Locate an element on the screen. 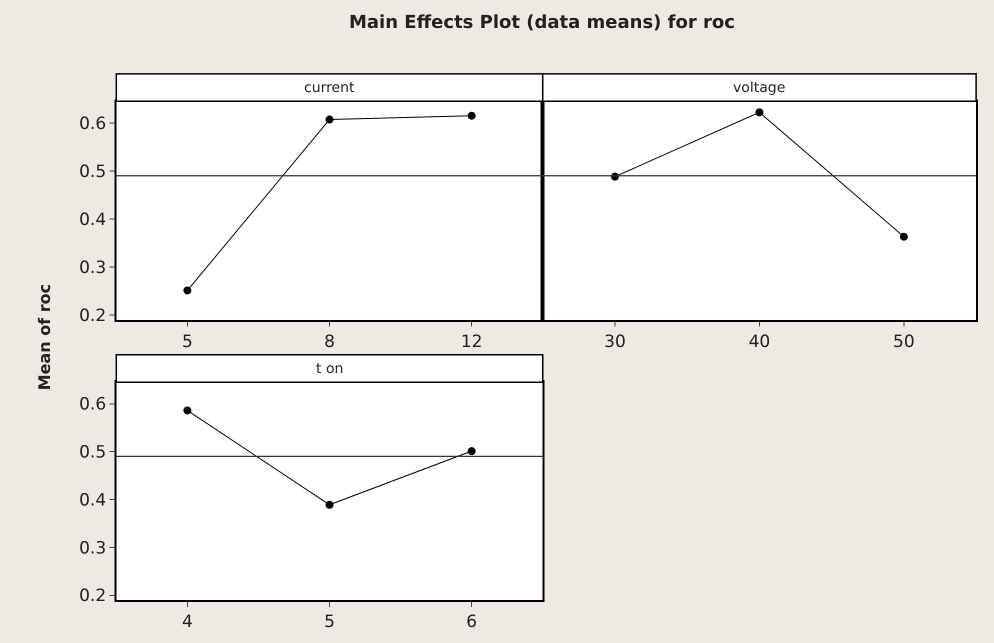 Image resolution: width=994 pixels, height=643 pixels. y-axis-title: Mean of roc is located at coordinates (44, 337).